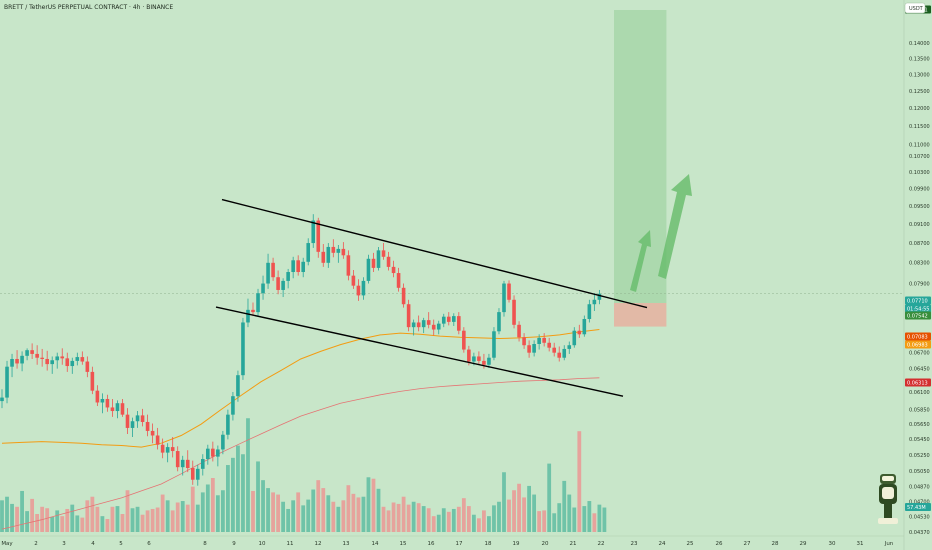 Image resolution: width=932 pixels, height=550 pixels. Describe the element at coordinates (915, 8) in the screenshot. I see `currency-button` at that location.